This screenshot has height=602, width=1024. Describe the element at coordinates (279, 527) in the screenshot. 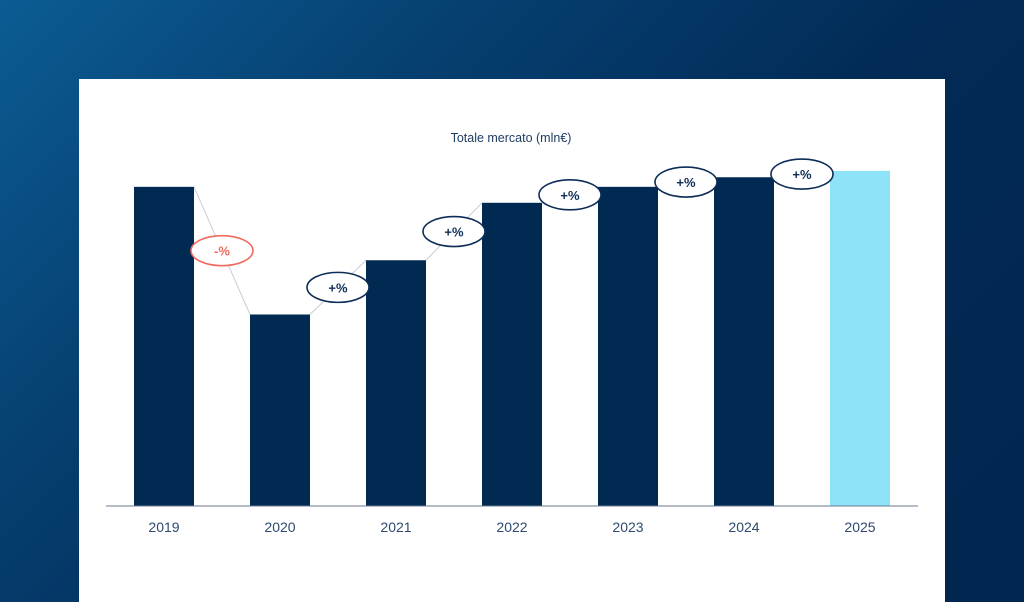

I see `x-tick-2020: 2020` at that location.